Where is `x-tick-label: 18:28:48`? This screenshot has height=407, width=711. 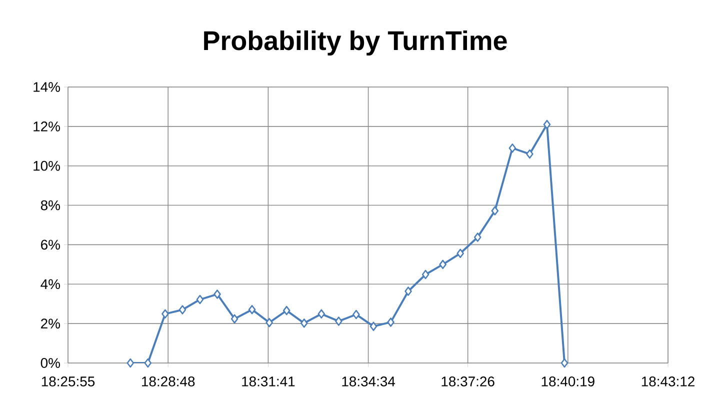 x-tick-label: 18:28:48 is located at coordinates (168, 381).